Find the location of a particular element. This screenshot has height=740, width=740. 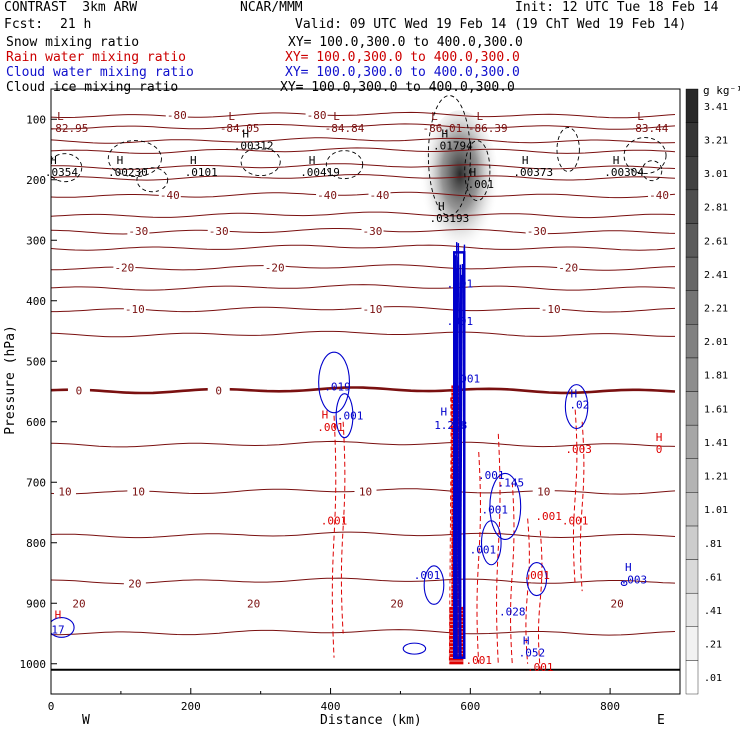

legend-rain-xy: XY= 100.0,300.0 to 400.0,300.0 is located at coordinates (402, 57).